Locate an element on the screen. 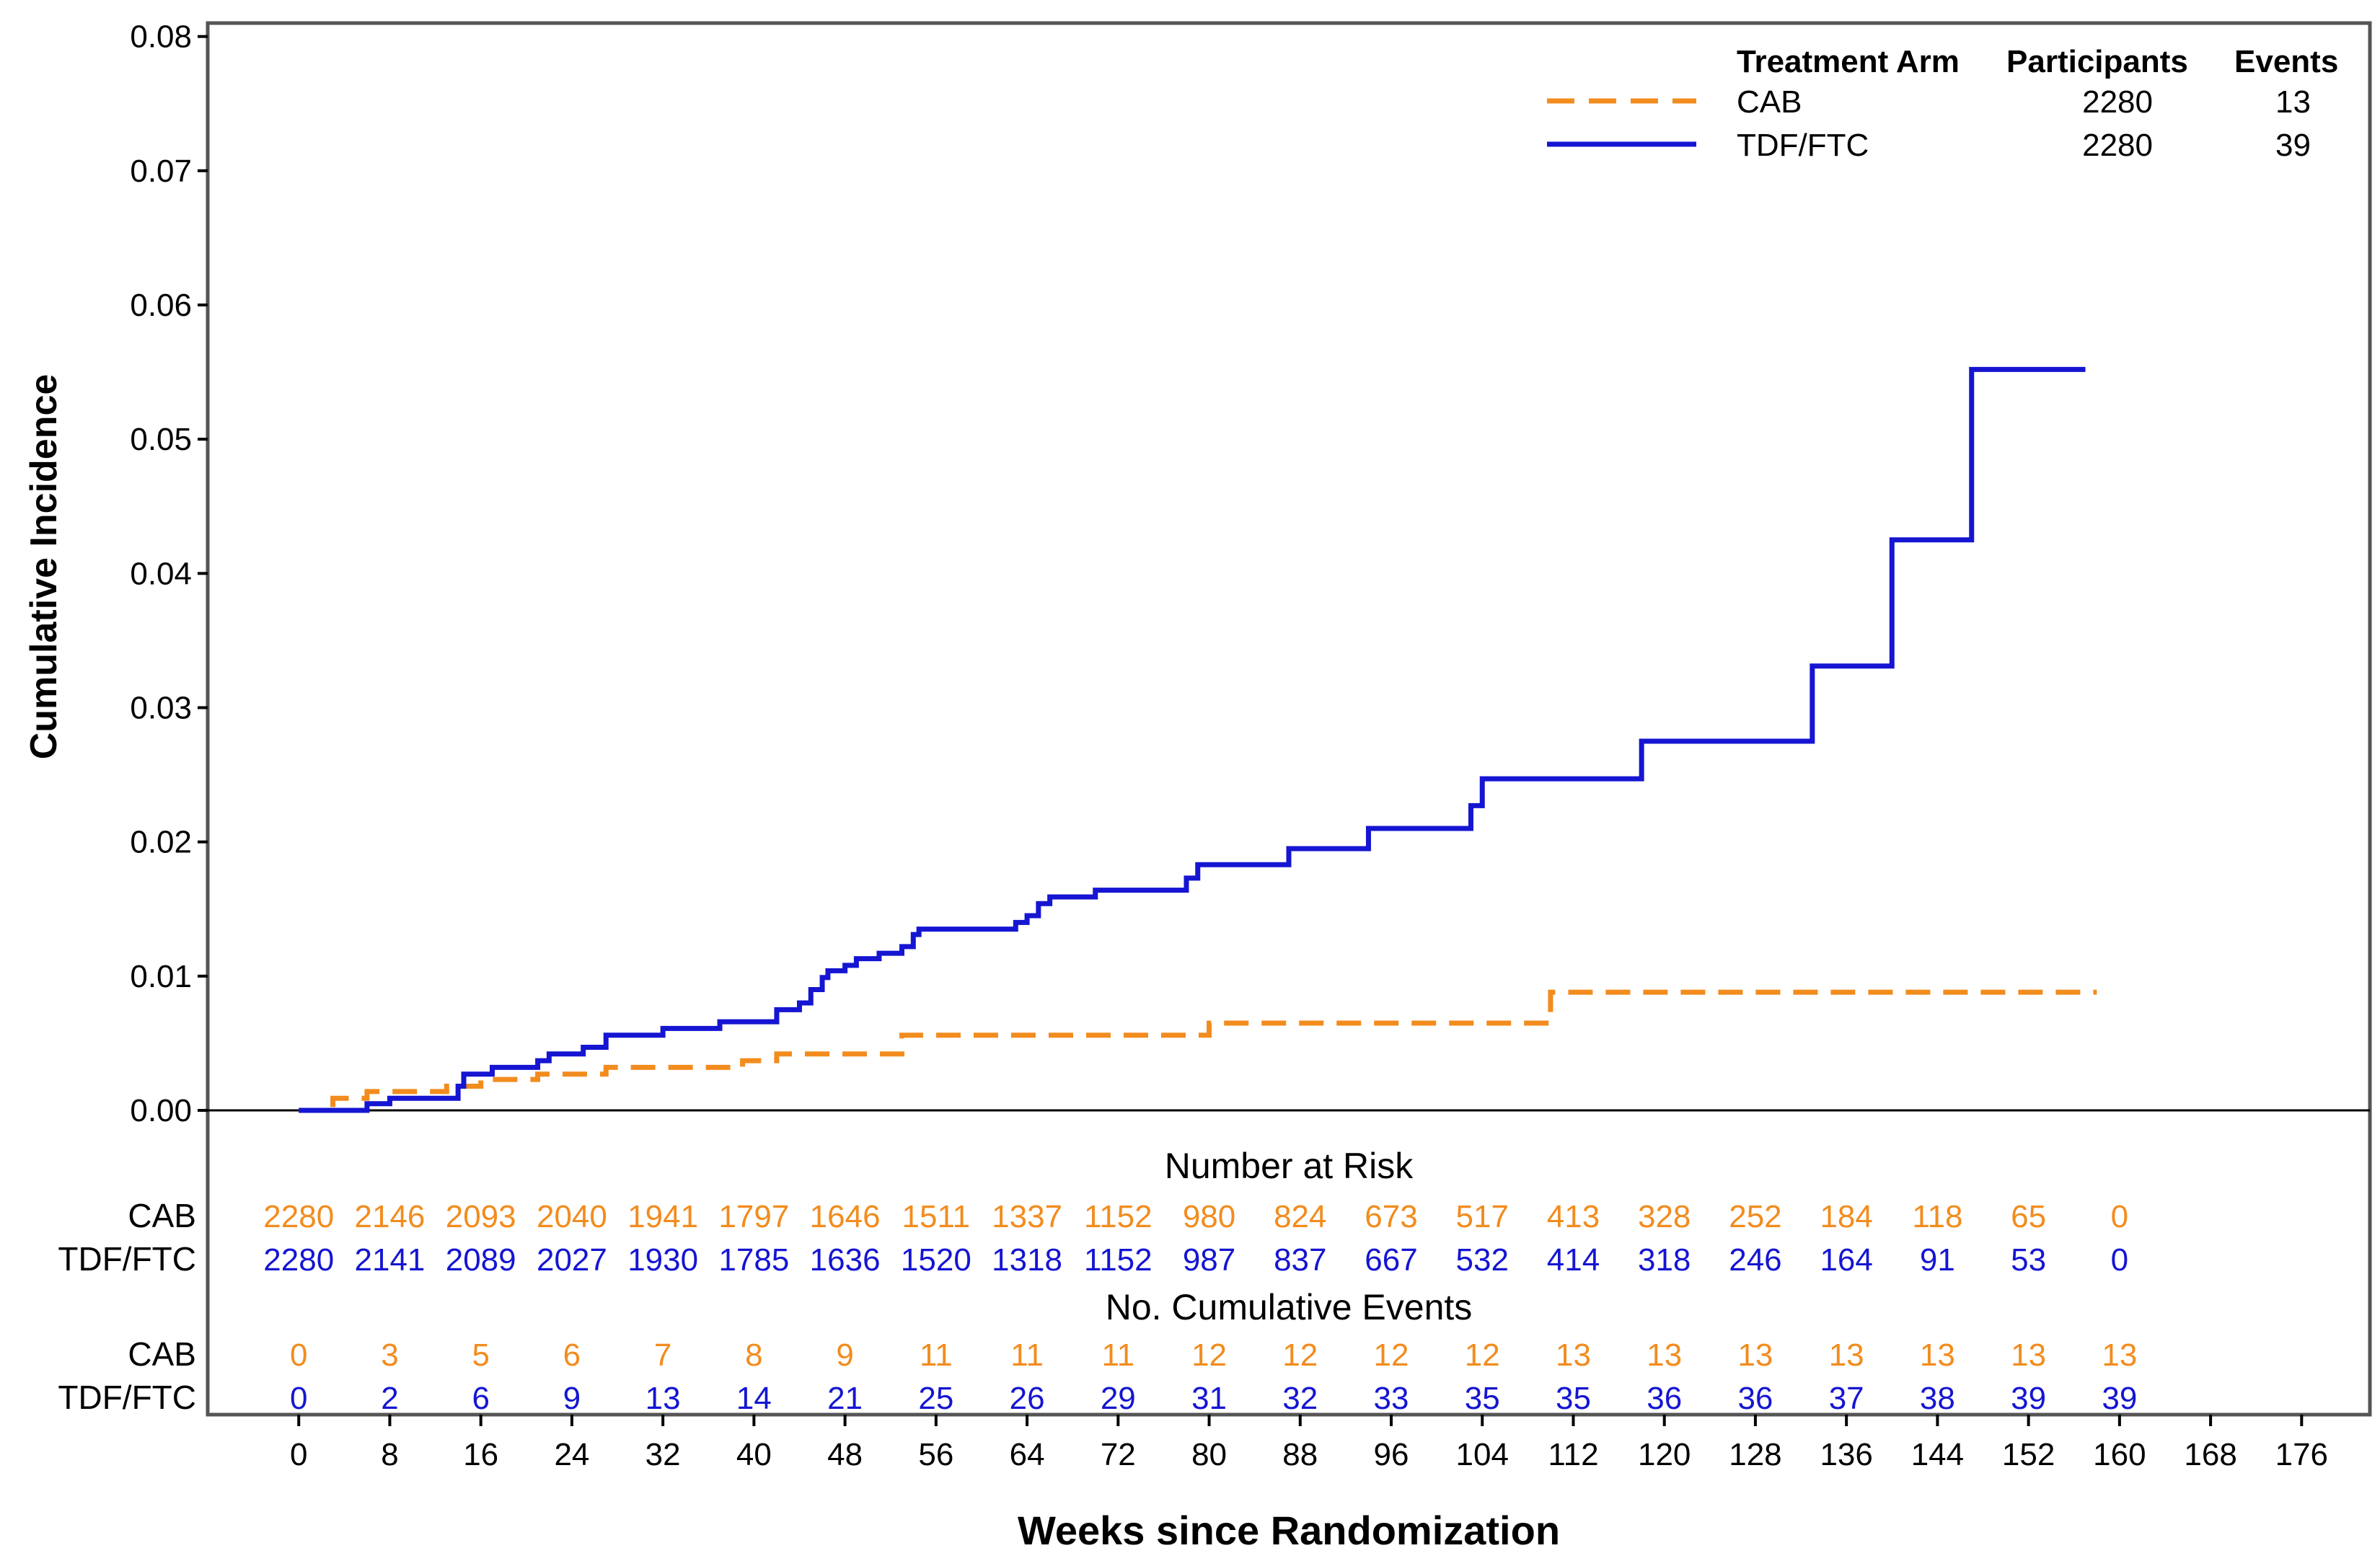 The image size is (2380, 1561). x-tick-label: 112 is located at coordinates (1573, 1455).